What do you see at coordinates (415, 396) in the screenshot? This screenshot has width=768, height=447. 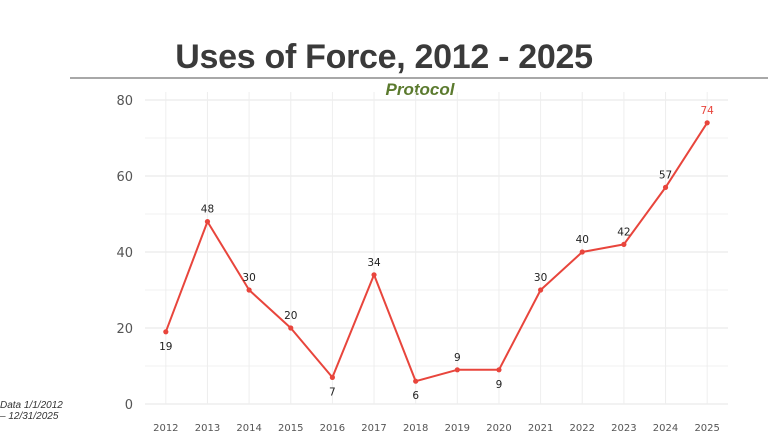 I see `data-label: 6` at bounding box center [415, 396].